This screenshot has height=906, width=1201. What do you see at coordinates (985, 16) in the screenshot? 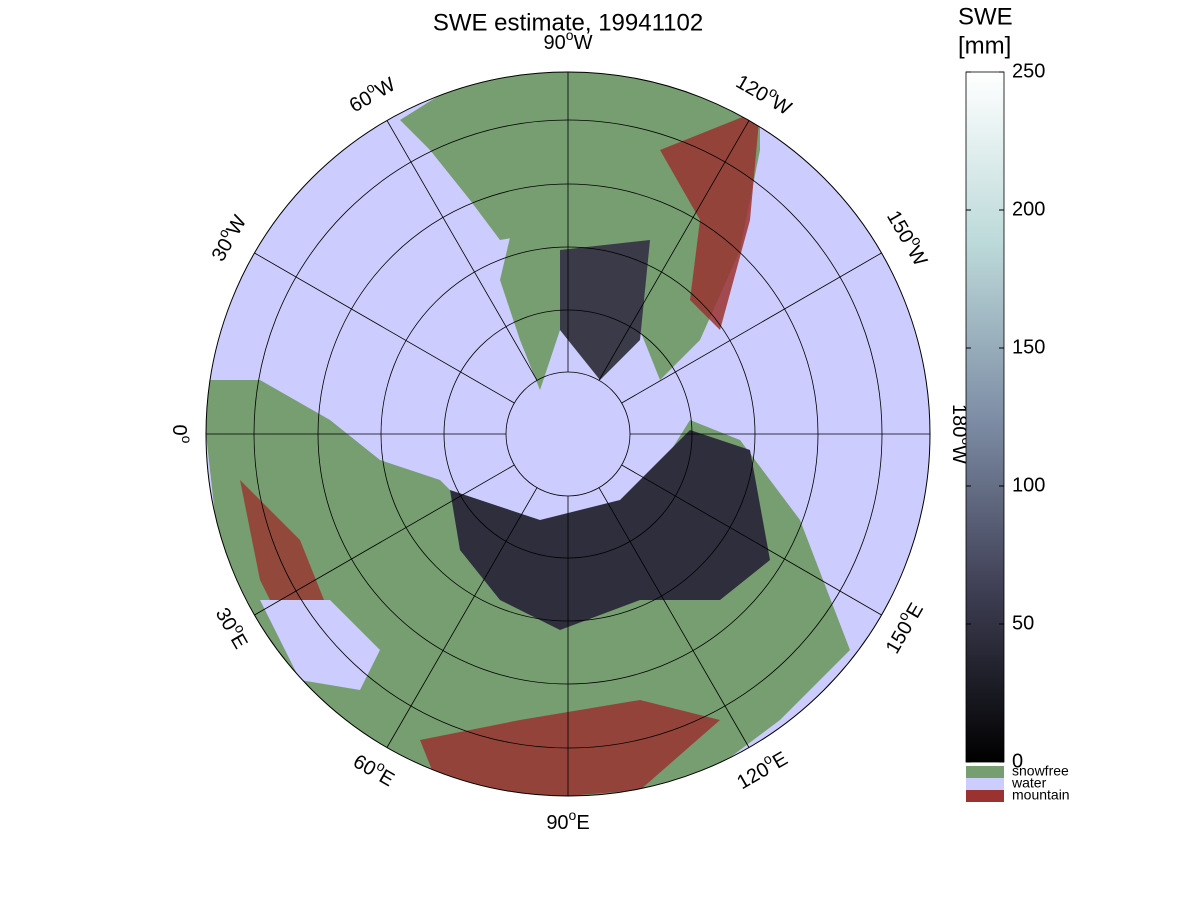
I see `colorbar-title: SWE` at bounding box center [985, 16].